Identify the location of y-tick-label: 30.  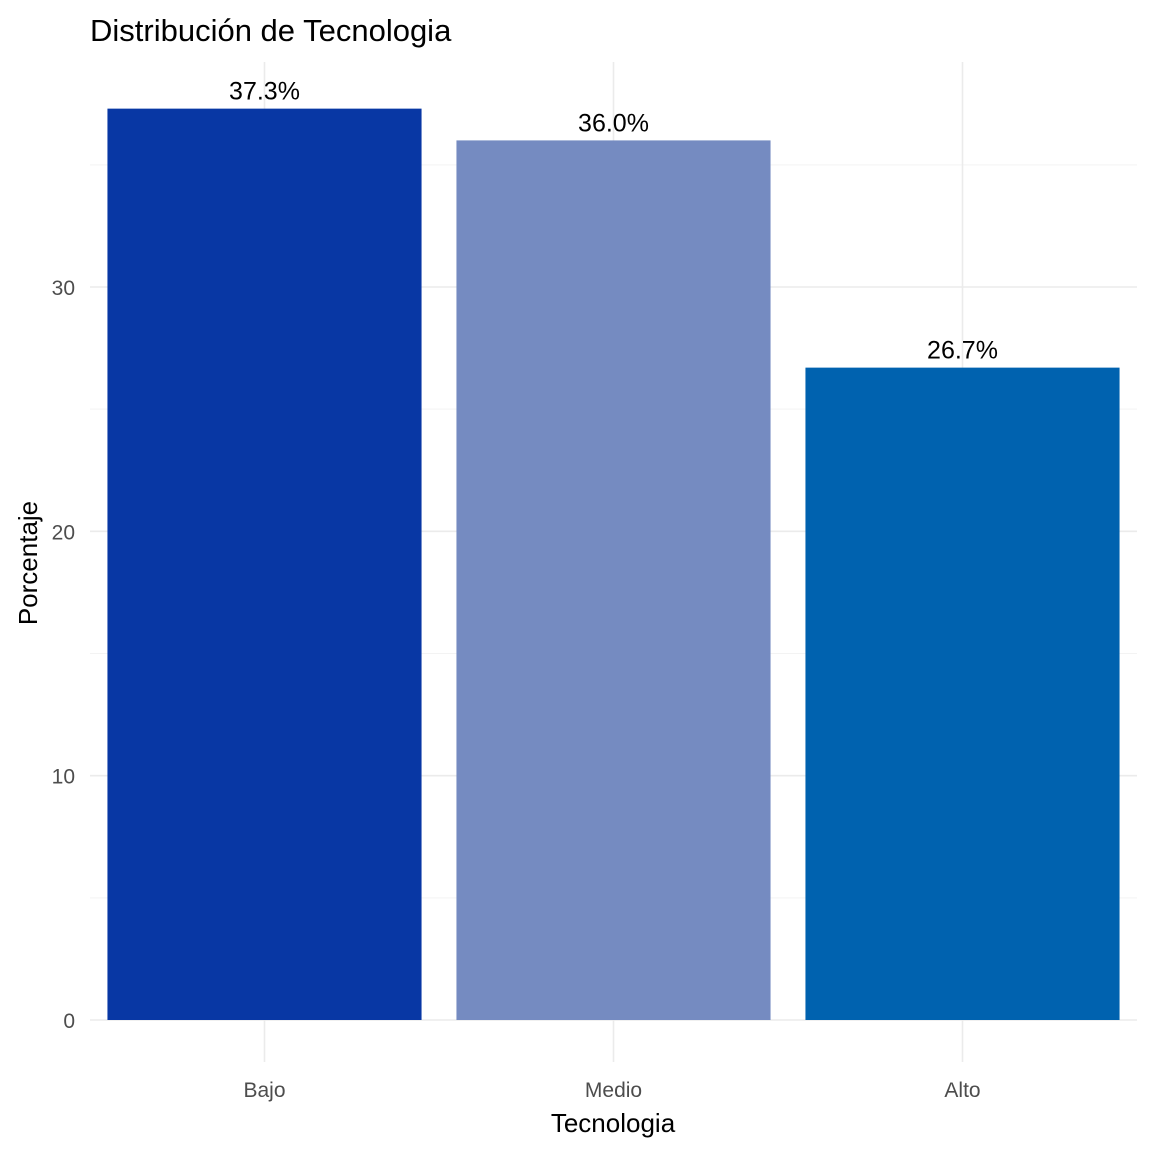
(63, 288).